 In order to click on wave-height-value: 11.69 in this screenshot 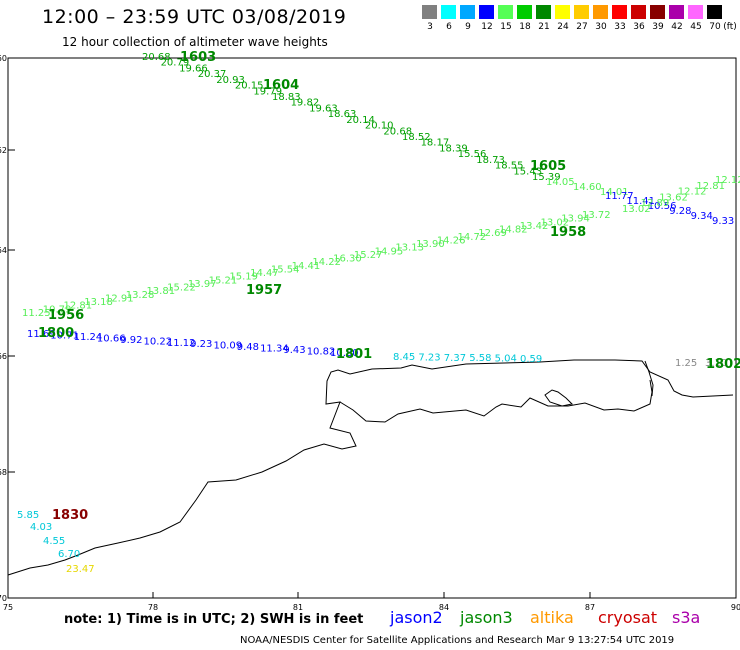, I will do `click(41, 334)`.